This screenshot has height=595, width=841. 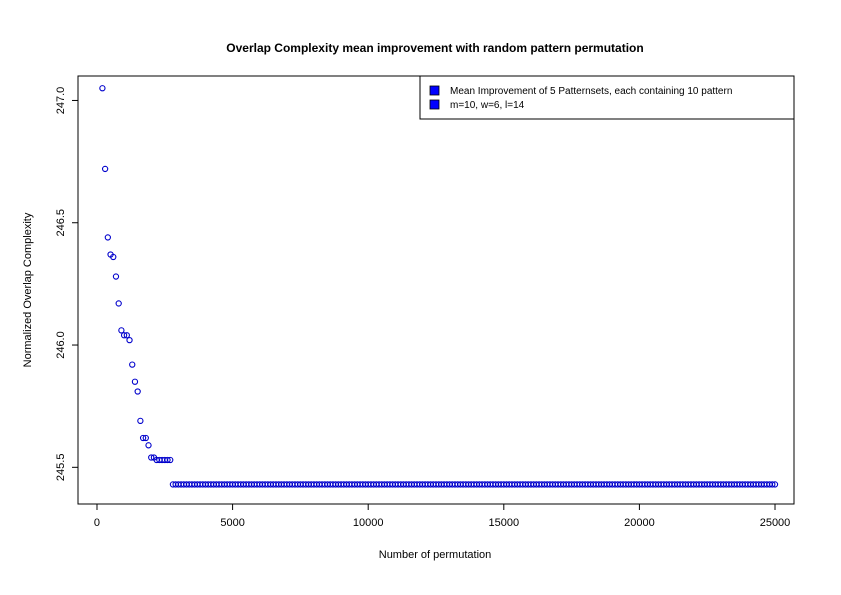 What do you see at coordinates (504, 523) in the screenshot?
I see `x-tick-label: 15000` at bounding box center [504, 523].